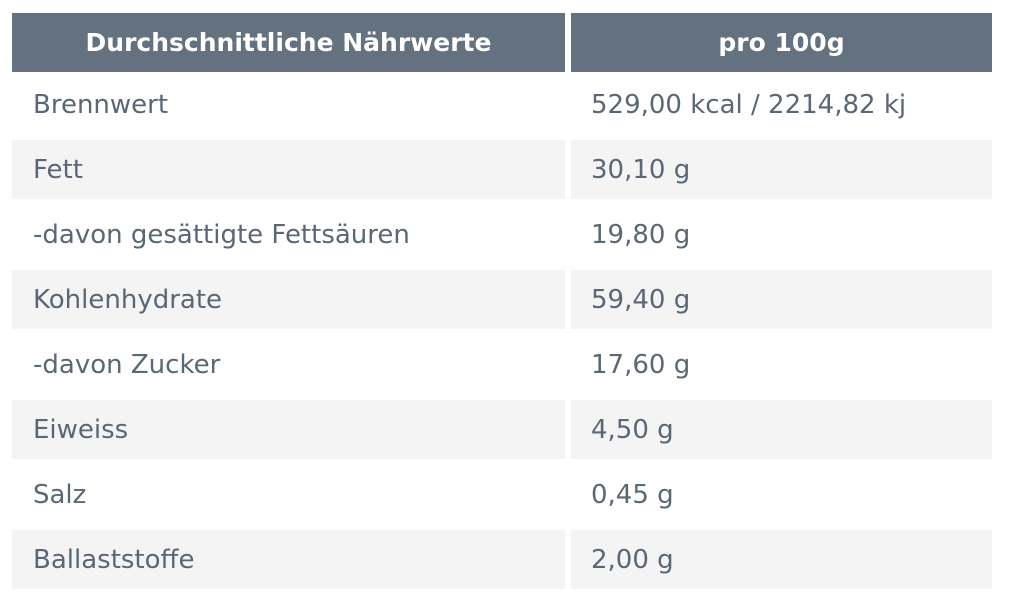 Image resolution: width=1014 pixels, height=614 pixels. Describe the element at coordinates (502, 104) in the screenshot. I see `table-row: Brennwert 529,00 kcal / 2214,82 kj` at that location.